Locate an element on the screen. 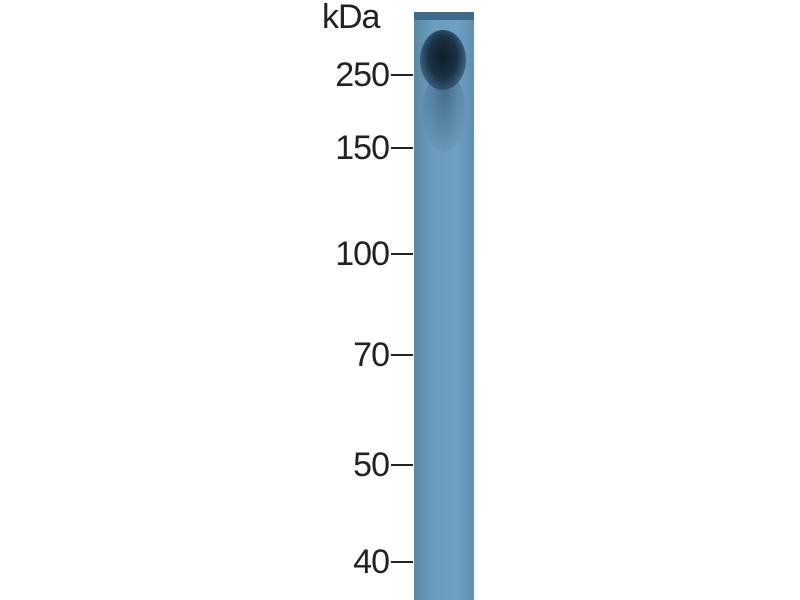 The width and height of the screenshot is (800, 600). marker-100: 100 is located at coordinates (356, 254).